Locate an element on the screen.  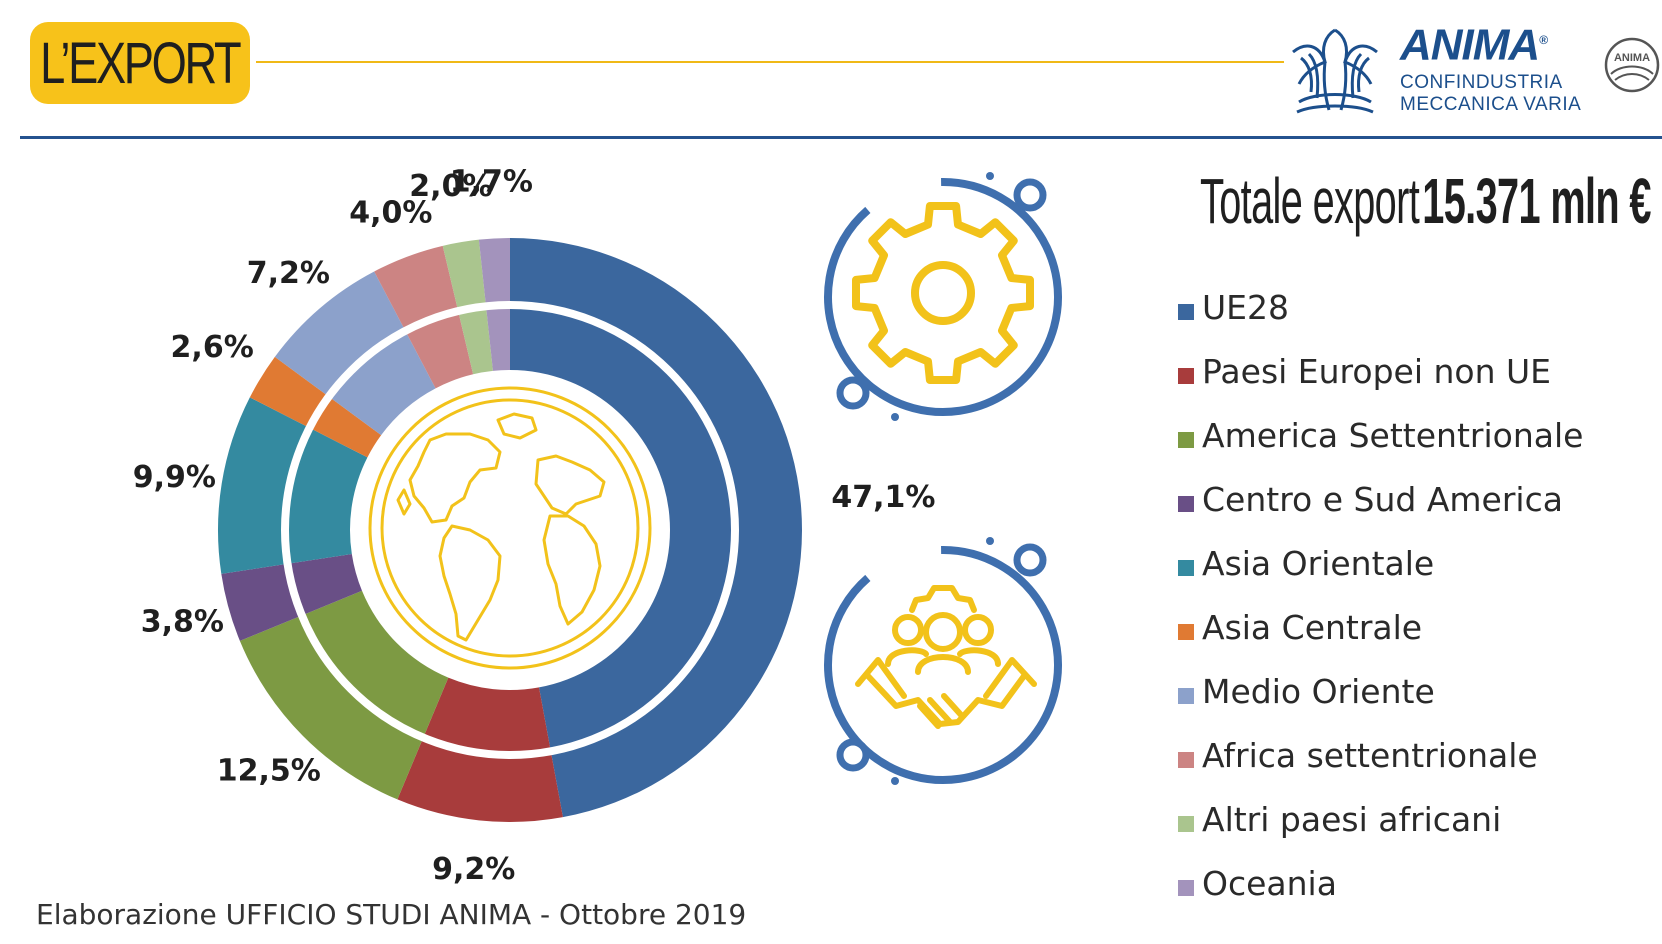
legend-swatch-altri-paesi-africani is located at coordinates (1186, 824).